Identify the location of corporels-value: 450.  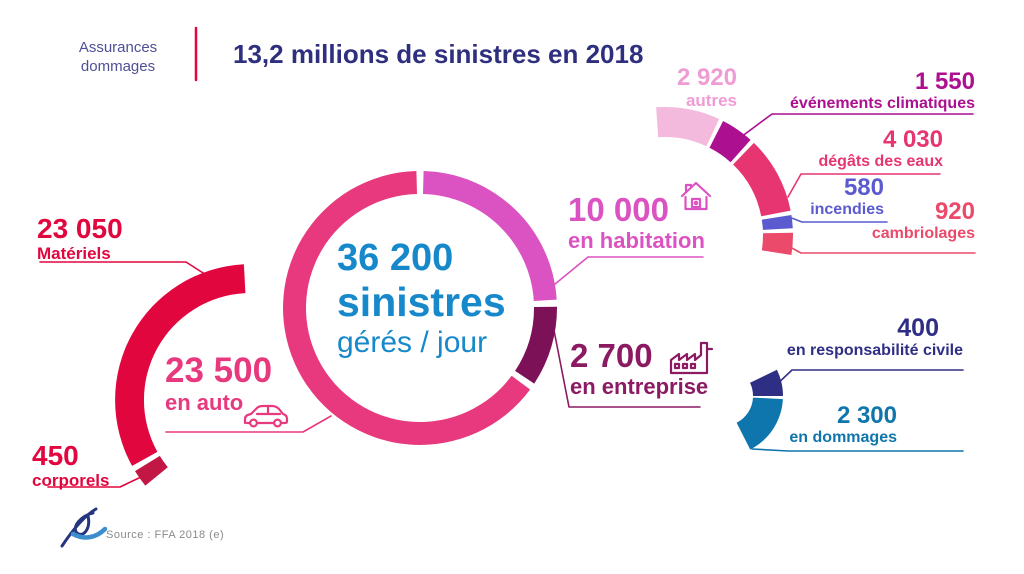
(55, 455).